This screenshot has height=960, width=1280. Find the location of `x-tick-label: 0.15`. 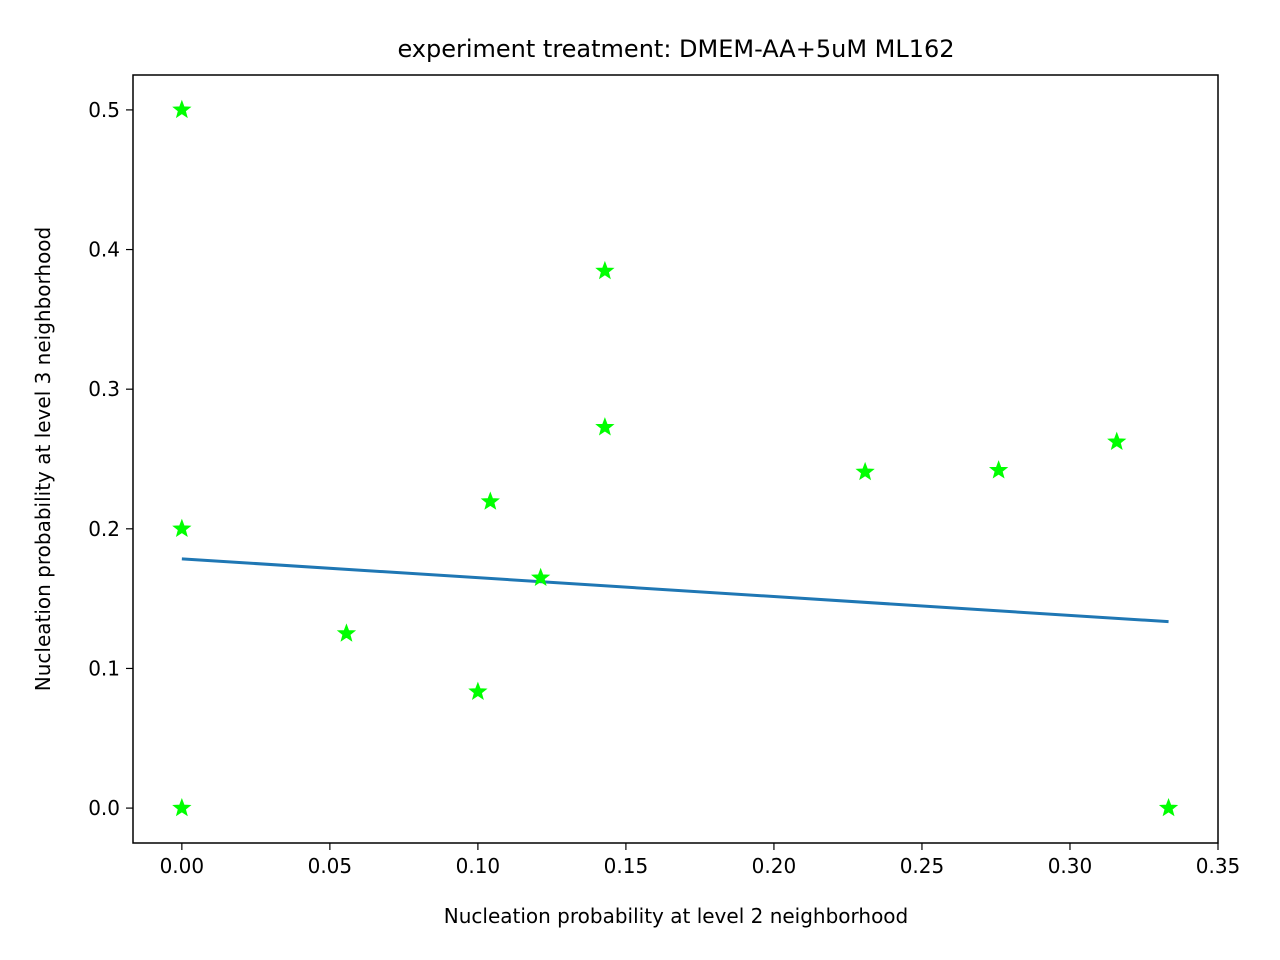

x-tick-label: 0.15 is located at coordinates (626, 866).